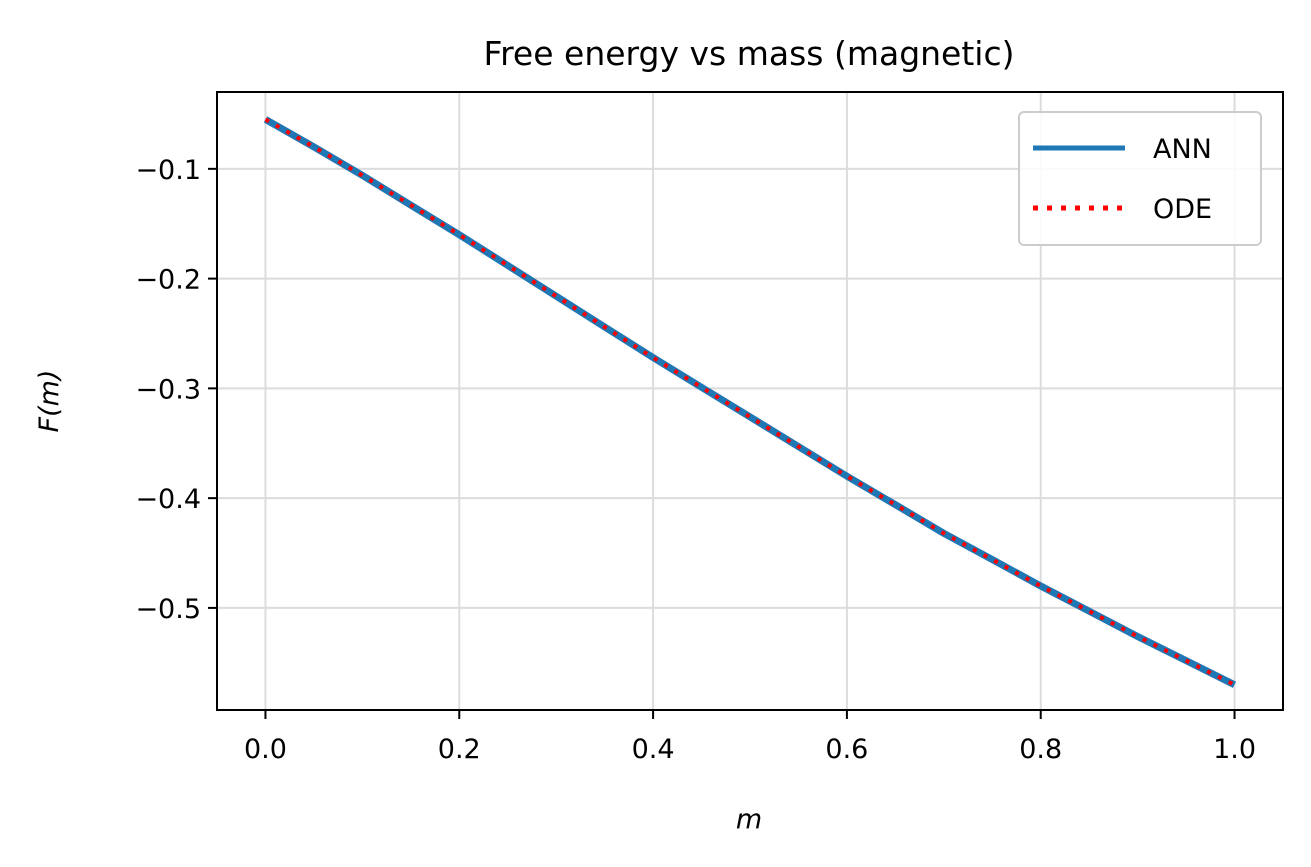  I want to click on y-tick-label: −0.5, so click(168, 609).